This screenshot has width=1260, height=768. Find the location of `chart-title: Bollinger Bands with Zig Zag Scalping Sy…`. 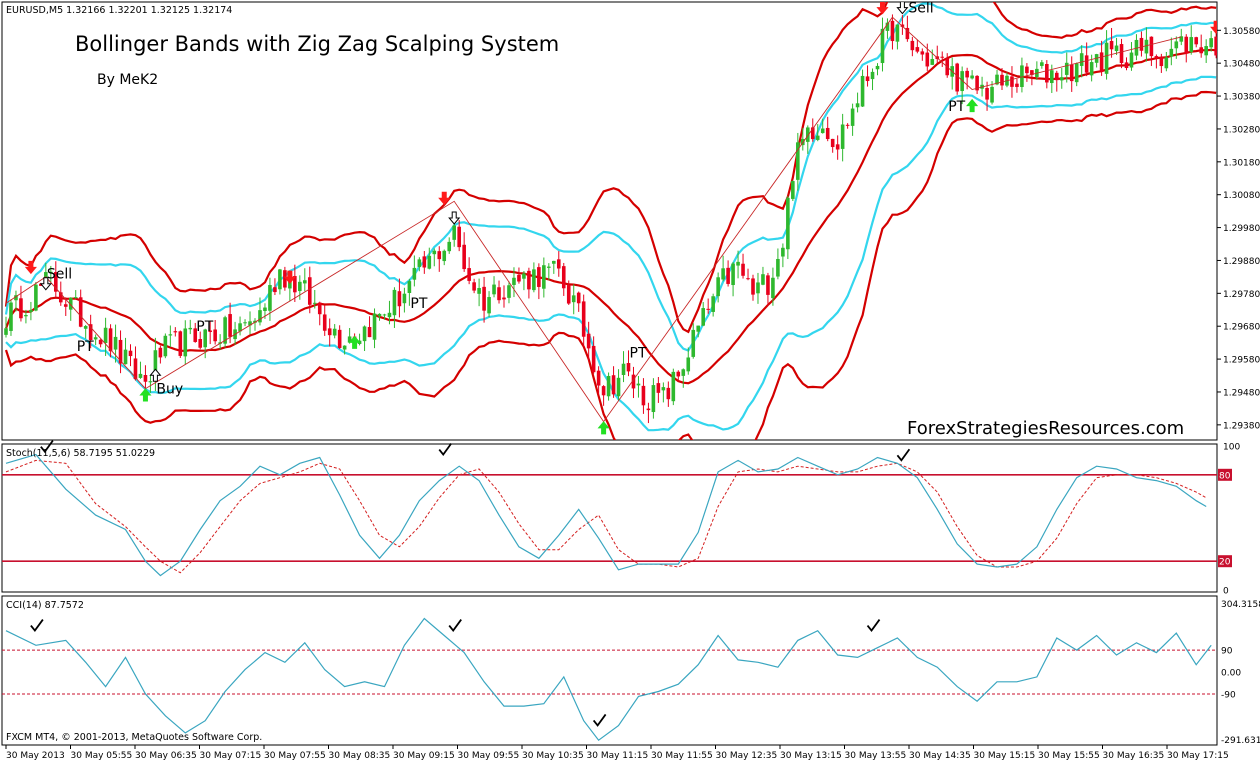

chart-title: Bollinger Bands with Zig Zag Scalping Sy… is located at coordinates (317, 44).